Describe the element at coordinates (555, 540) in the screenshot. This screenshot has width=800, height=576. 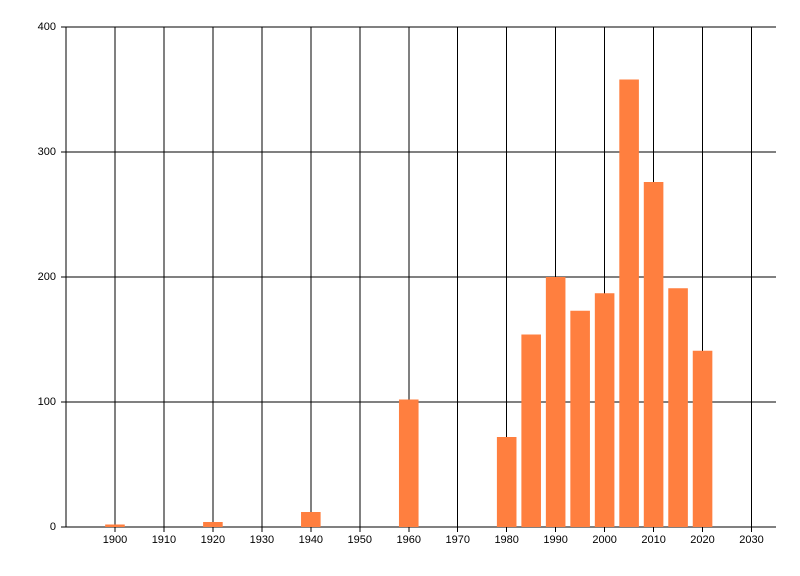
I see `x-tick-label: 1990` at that location.